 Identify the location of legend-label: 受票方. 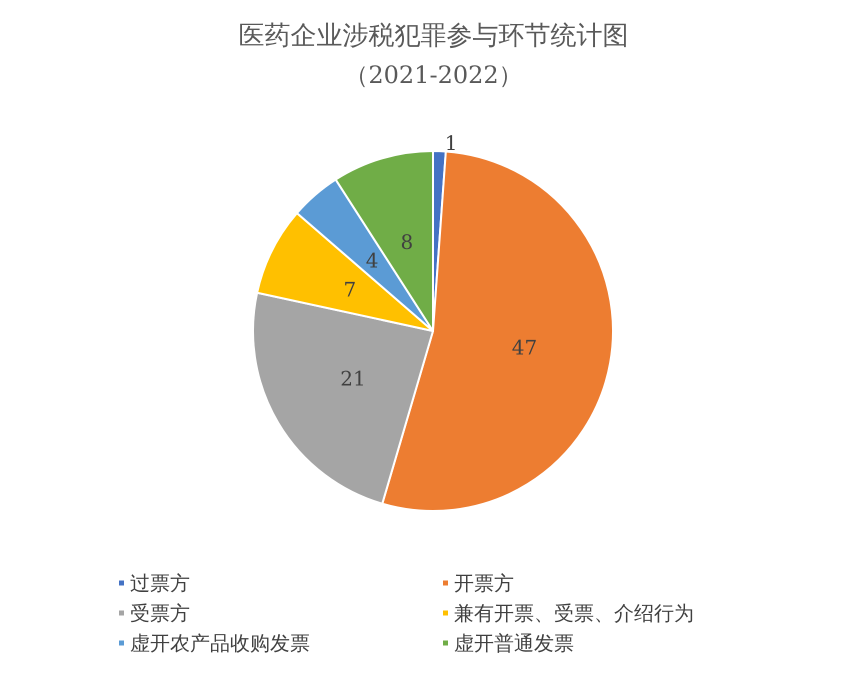
(160, 613).